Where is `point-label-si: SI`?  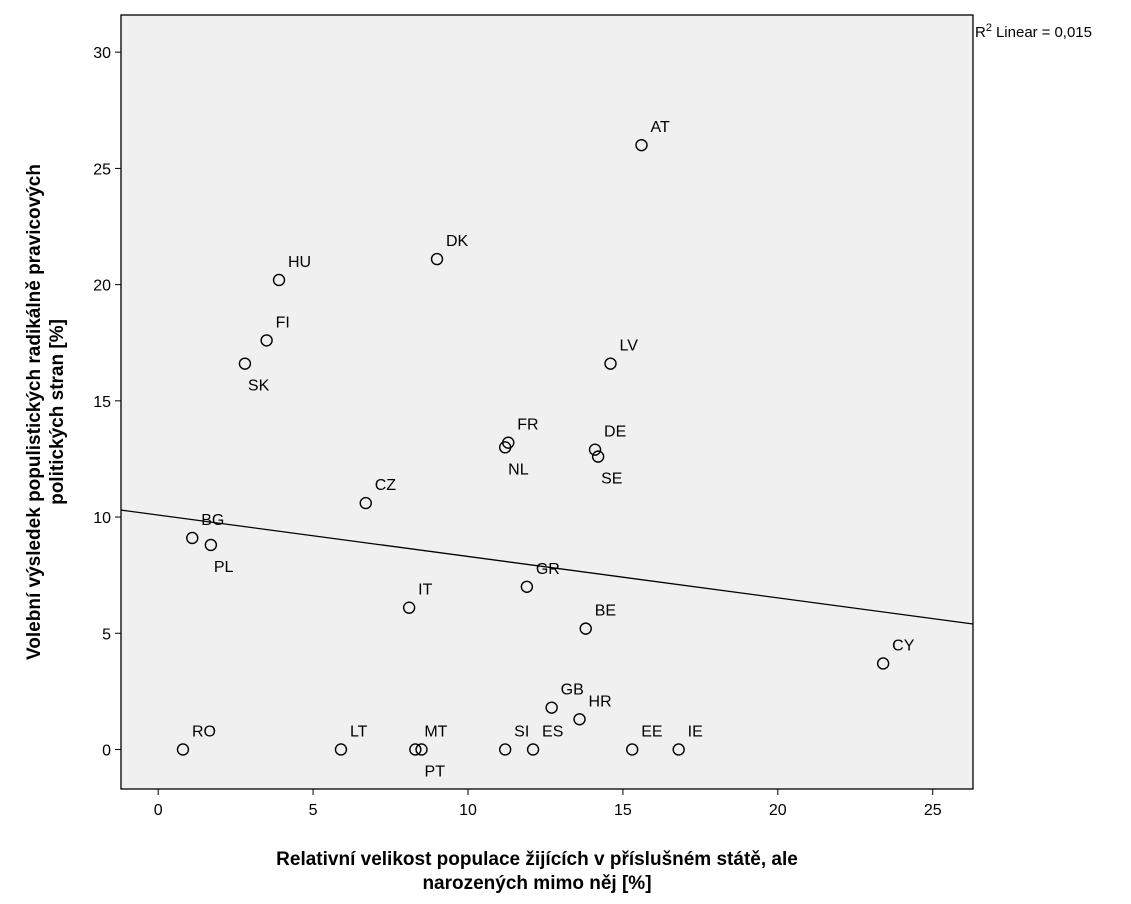
point-label-si: SI is located at coordinates (521, 731).